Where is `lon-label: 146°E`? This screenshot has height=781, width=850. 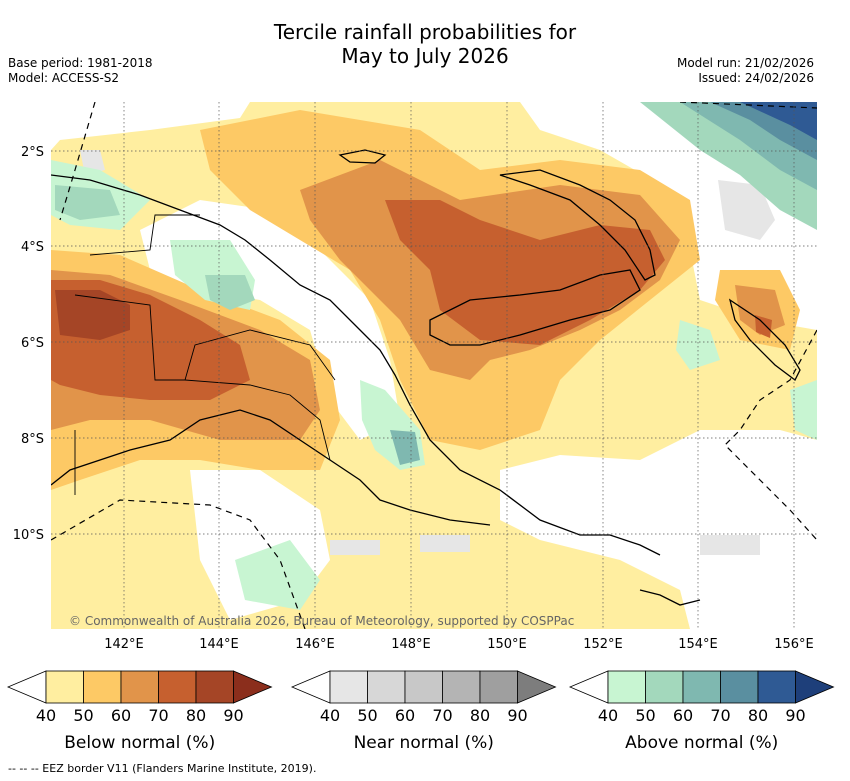
lon-label: 146°E is located at coordinates (315, 644).